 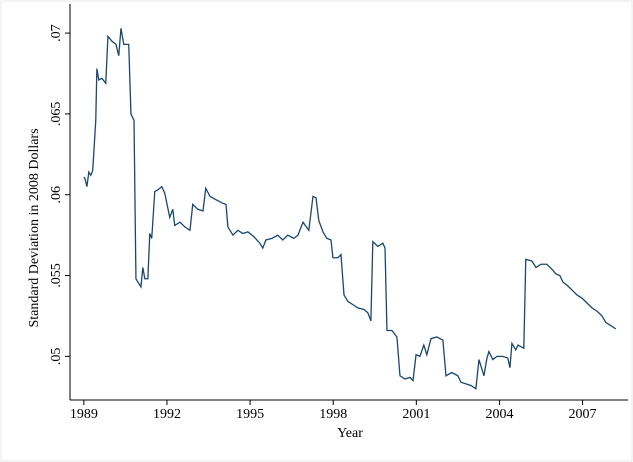 I want to click on y-tick-label: .06, so click(x=56, y=195).